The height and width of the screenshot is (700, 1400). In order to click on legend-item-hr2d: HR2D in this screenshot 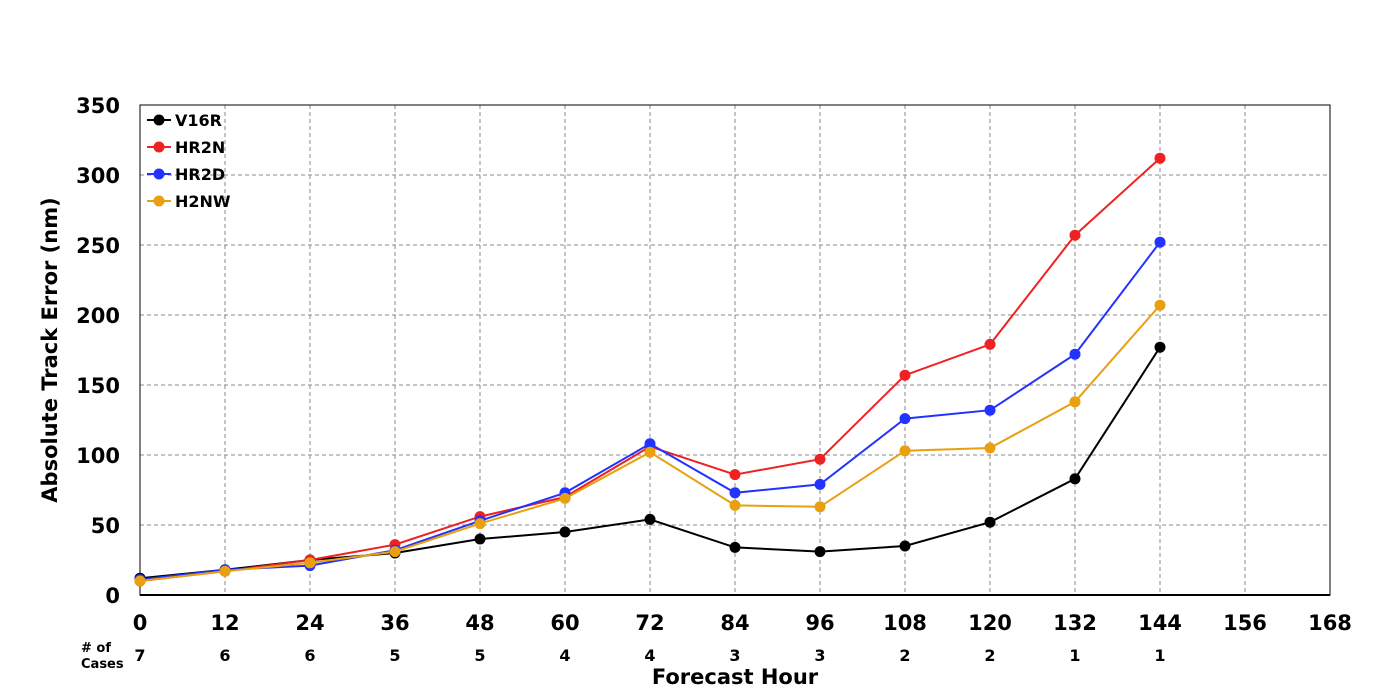, I will do `click(186, 174)`.